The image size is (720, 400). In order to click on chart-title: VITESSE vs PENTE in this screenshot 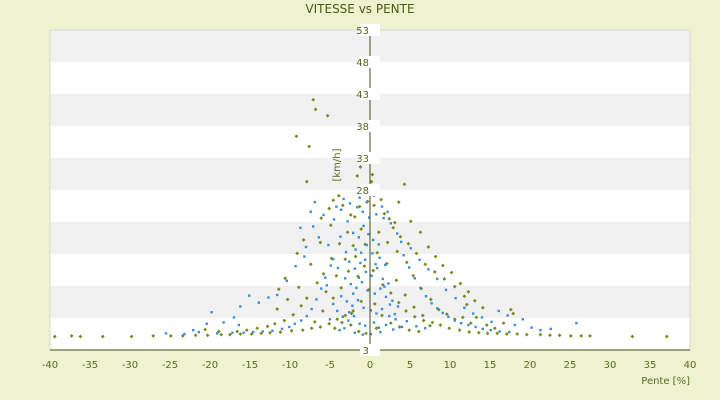, I will do `click(360, 9)`.